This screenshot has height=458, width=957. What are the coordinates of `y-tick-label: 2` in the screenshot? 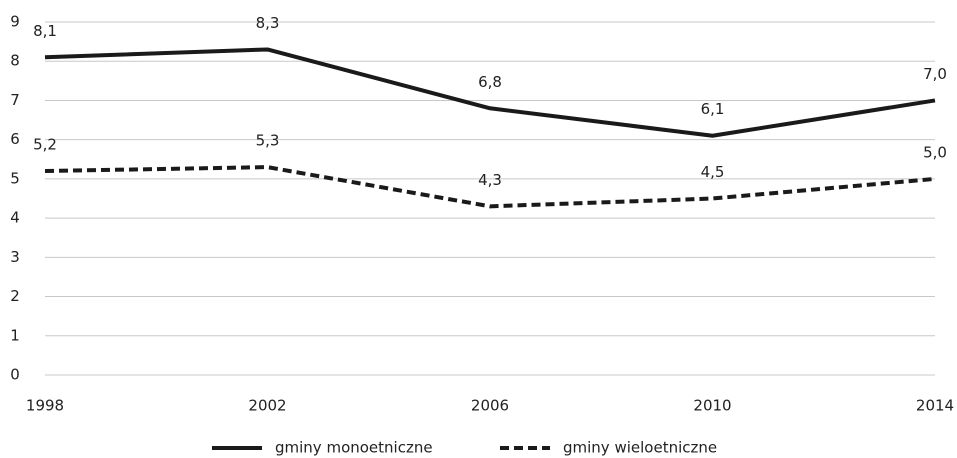 It's located at (15, 296).